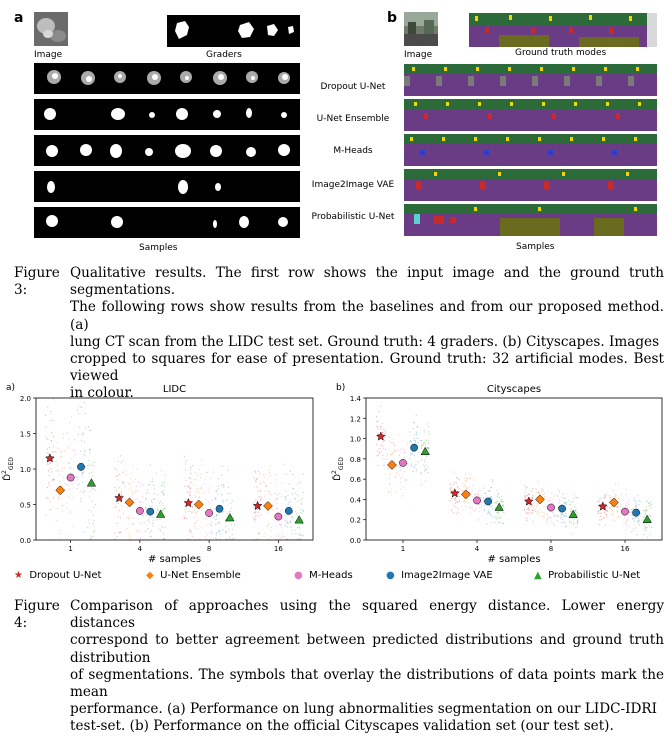 This screenshot has width=669, height=736. I want to click on cs-strip-ensemble, so click(530, 115).